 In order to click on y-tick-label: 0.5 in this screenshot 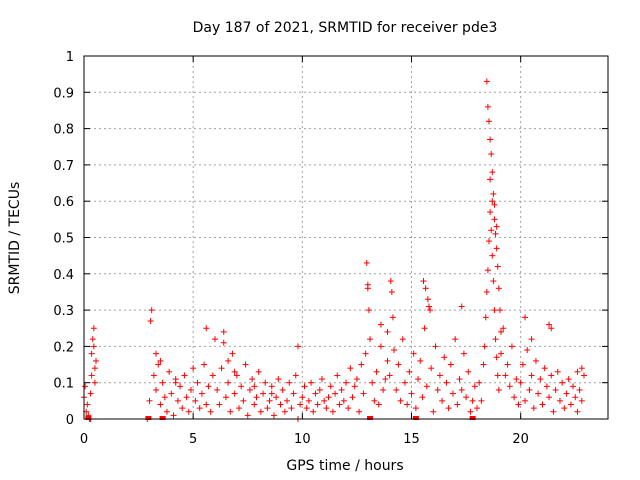, I will do `click(63, 239)`.